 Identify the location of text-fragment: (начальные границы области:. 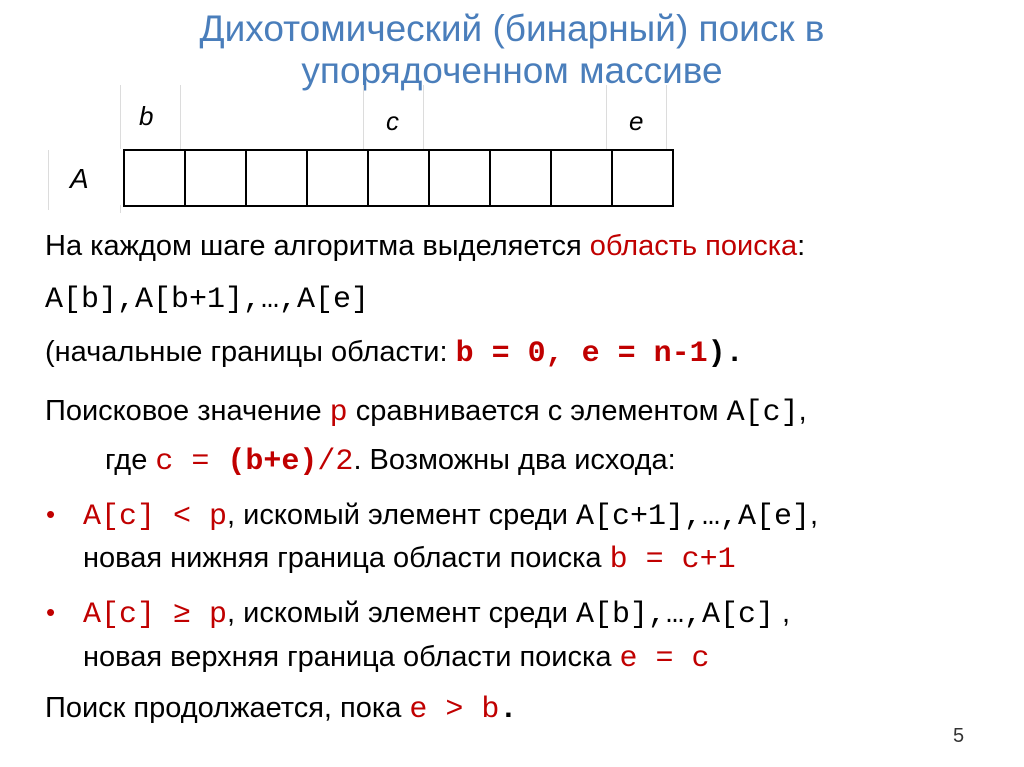
(250, 352).